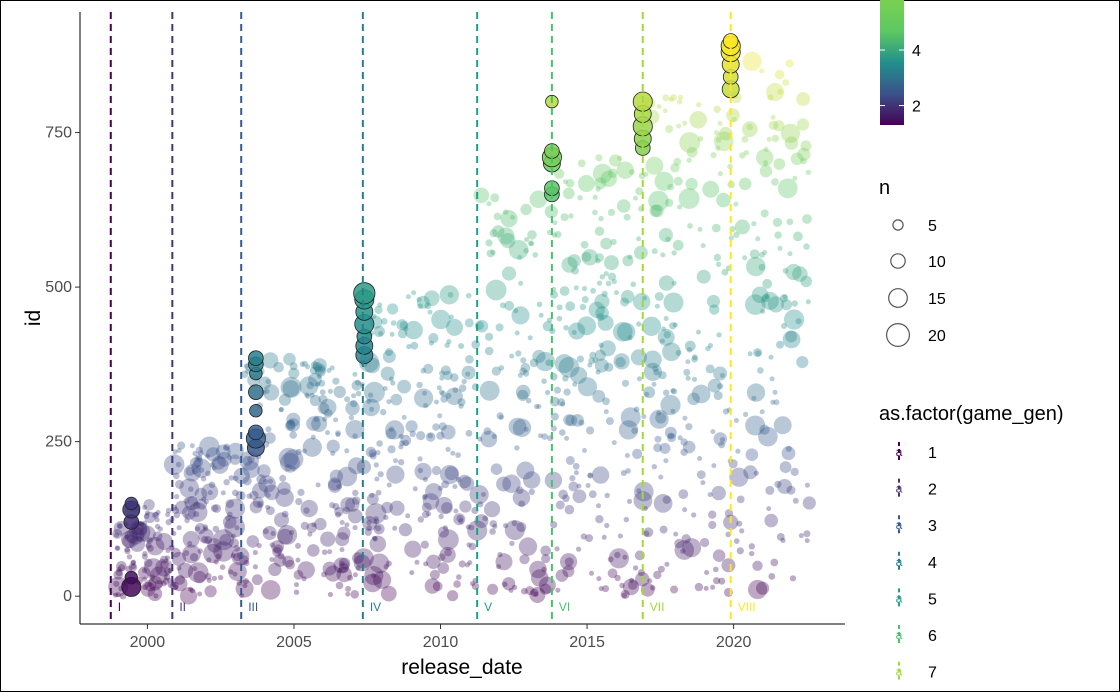 Image resolution: width=1120 pixels, height=692 pixels. Describe the element at coordinates (58, 442) in the screenshot. I see `y-tick-label: 250` at that location.